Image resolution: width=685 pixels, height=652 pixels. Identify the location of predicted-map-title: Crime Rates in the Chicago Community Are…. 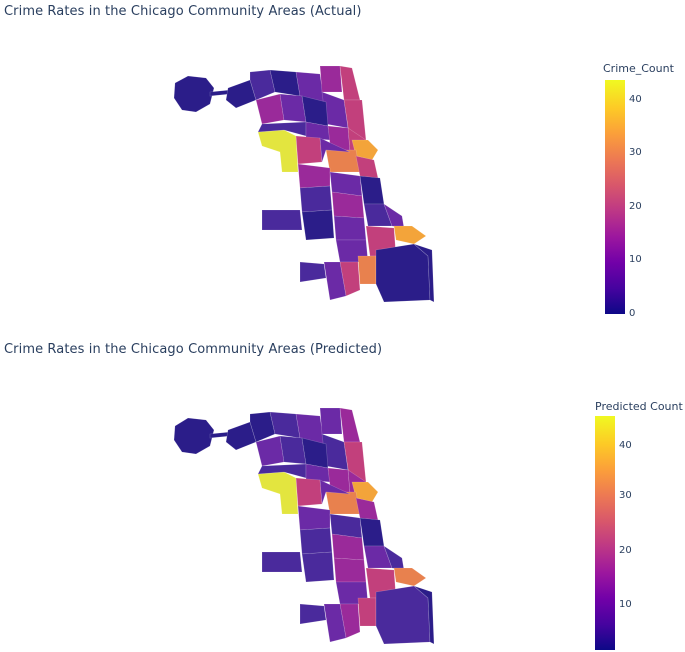
(193, 349).